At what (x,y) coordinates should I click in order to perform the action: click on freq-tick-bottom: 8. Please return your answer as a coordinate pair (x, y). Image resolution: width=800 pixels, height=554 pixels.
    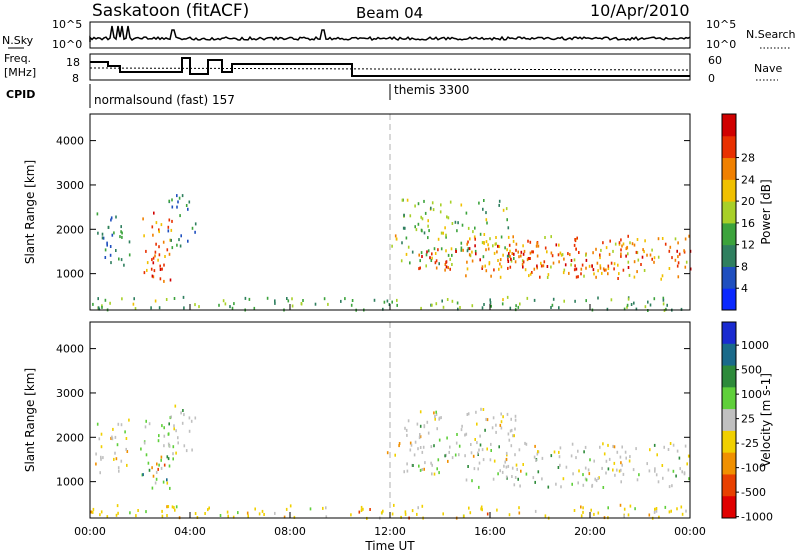
    Looking at the image, I should click on (75, 78).